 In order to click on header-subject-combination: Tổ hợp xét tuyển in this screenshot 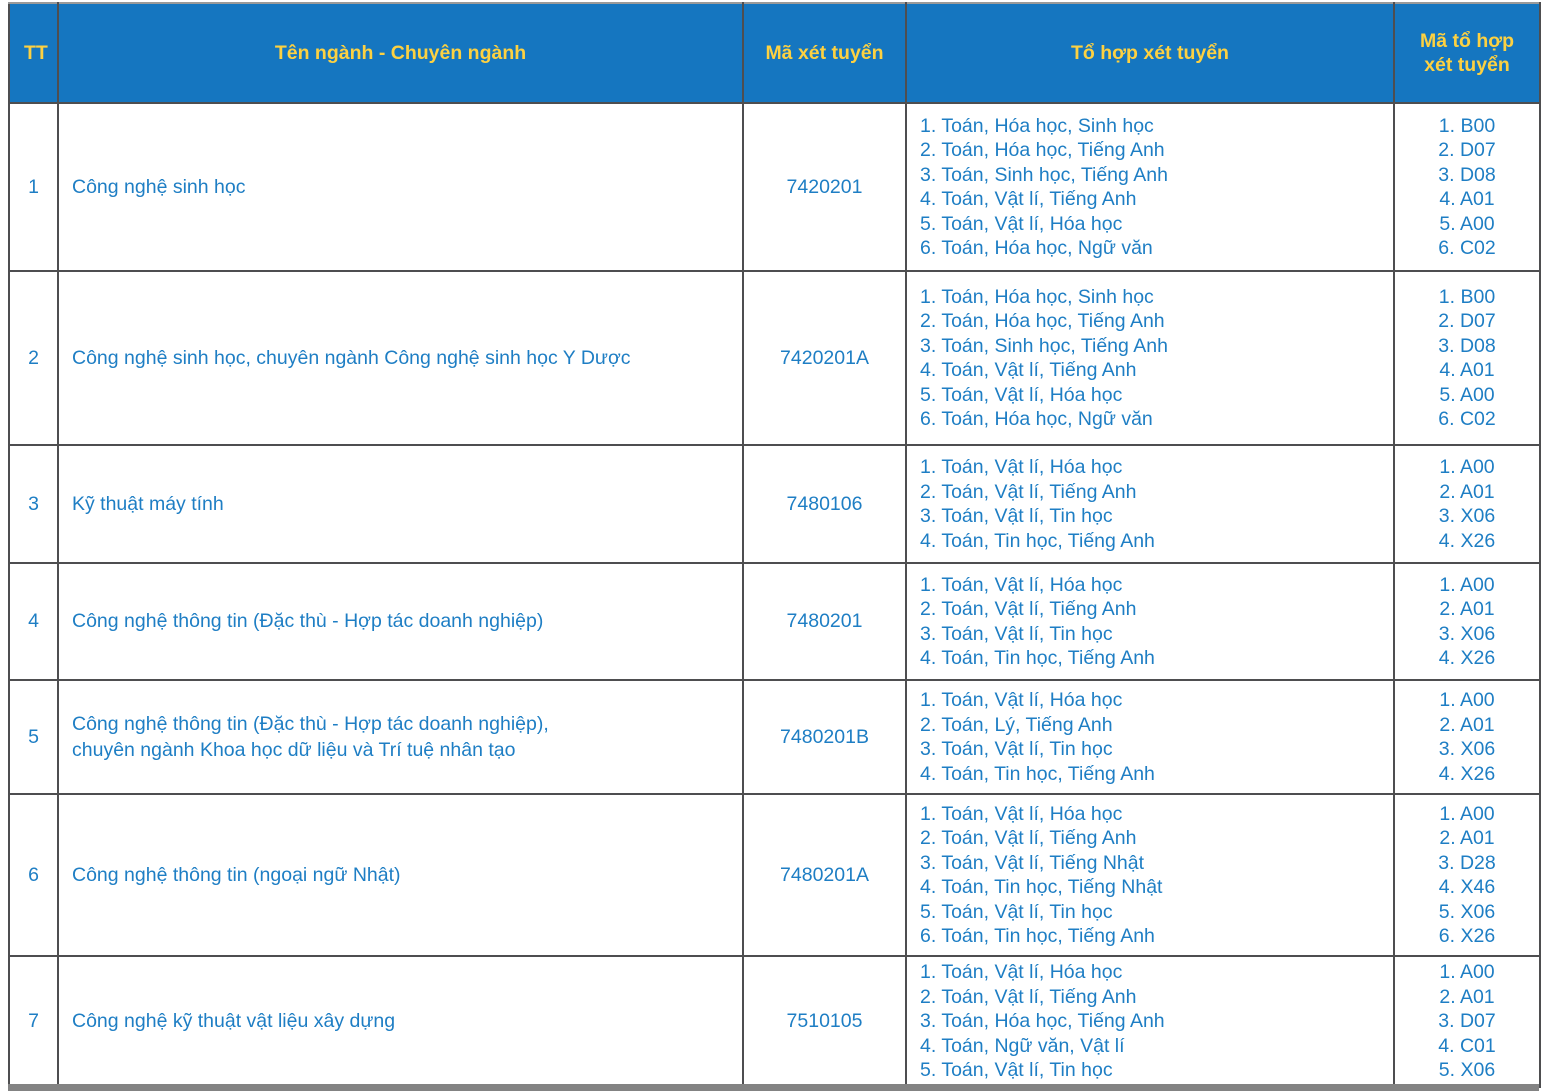, I will do `click(1150, 53)`.